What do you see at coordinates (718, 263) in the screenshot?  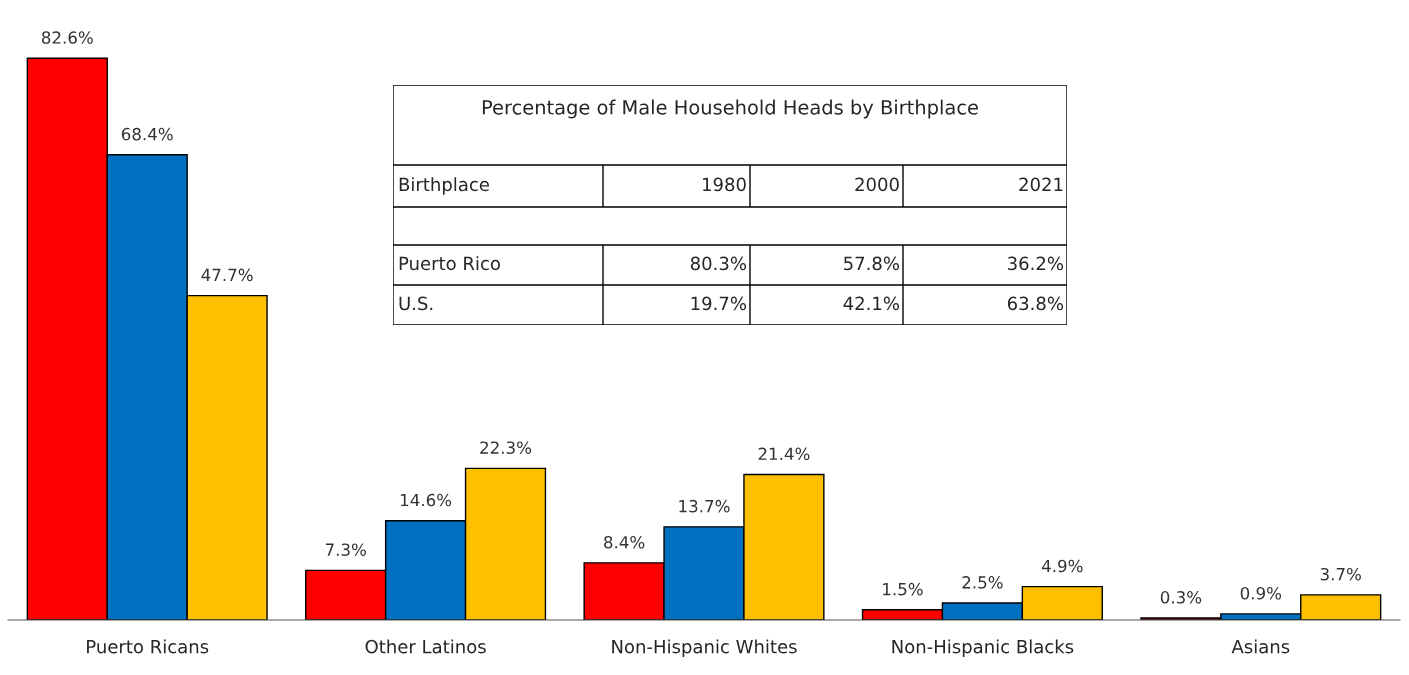 I see `data-label: 80.3%` at bounding box center [718, 263].